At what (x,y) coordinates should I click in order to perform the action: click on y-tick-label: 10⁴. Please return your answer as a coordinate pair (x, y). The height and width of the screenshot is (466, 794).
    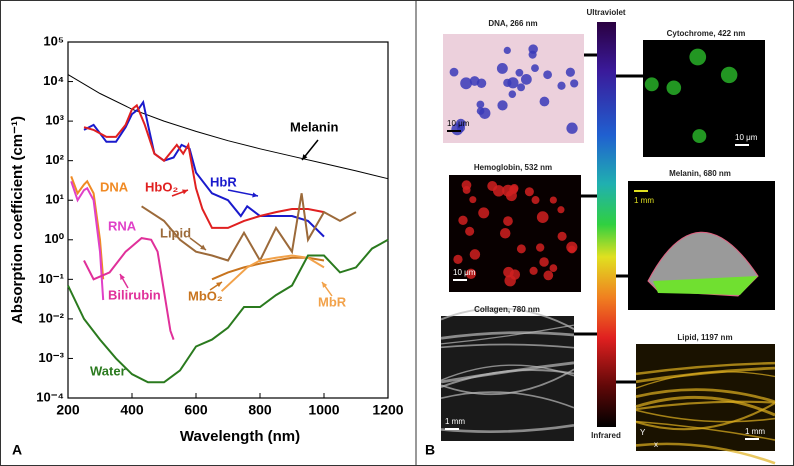
    Looking at the image, I should click on (53, 80).